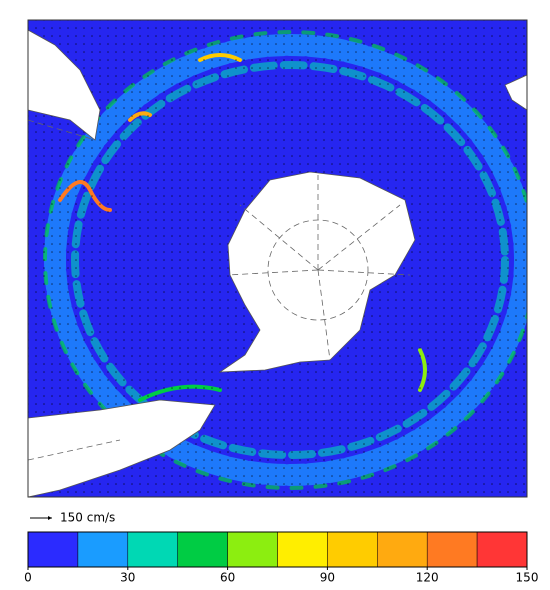 The width and height of the screenshot is (550, 590). I want to click on colorbar: 0 30 60 90 120 150, so click(281, 558).